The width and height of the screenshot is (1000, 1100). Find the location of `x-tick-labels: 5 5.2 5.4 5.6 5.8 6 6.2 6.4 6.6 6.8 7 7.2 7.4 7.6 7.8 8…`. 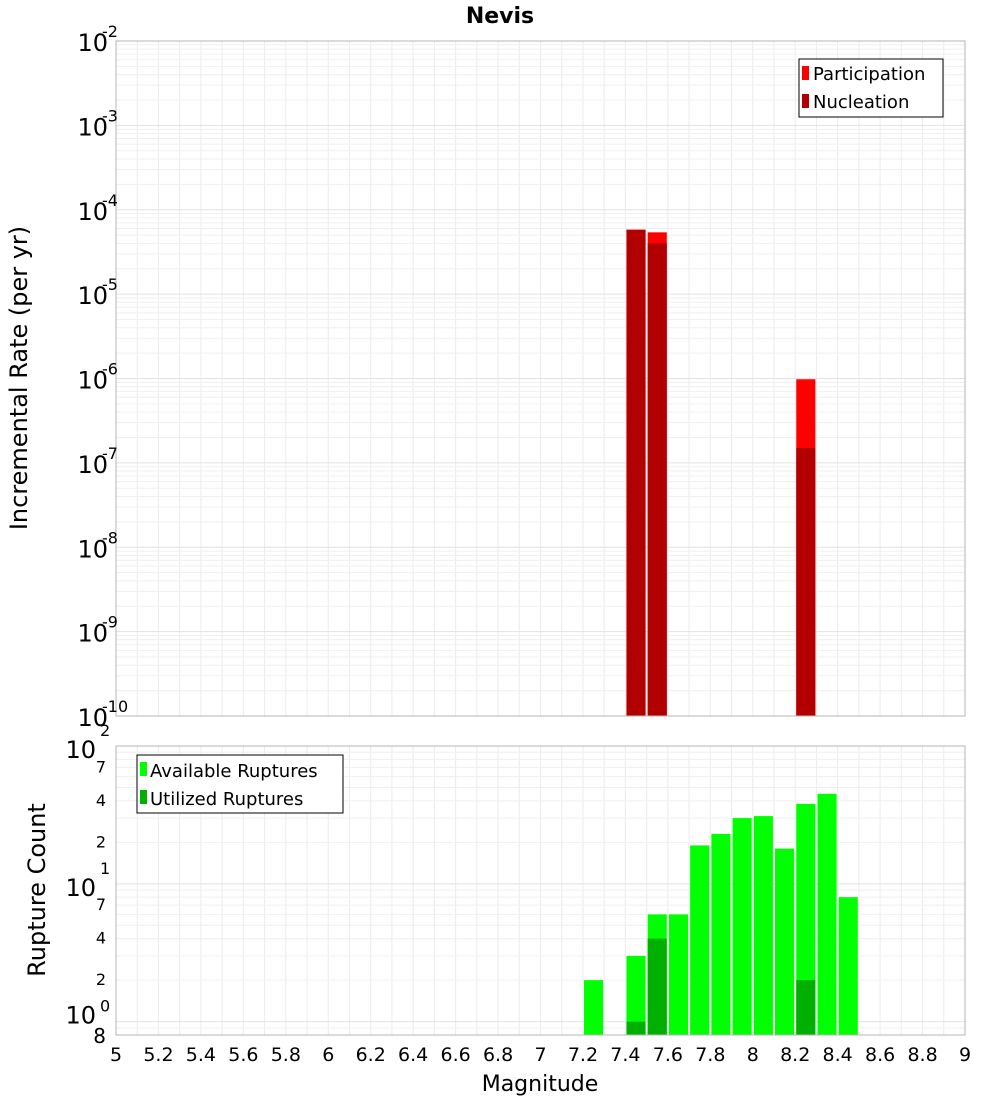

x-tick-labels: 5 5.2 5.4 5.6 5.8 6 6.2 6.4 6.6 6.8 7 7.2 7.4 7.6 7.8 8… is located at coordinates (540, 1055).